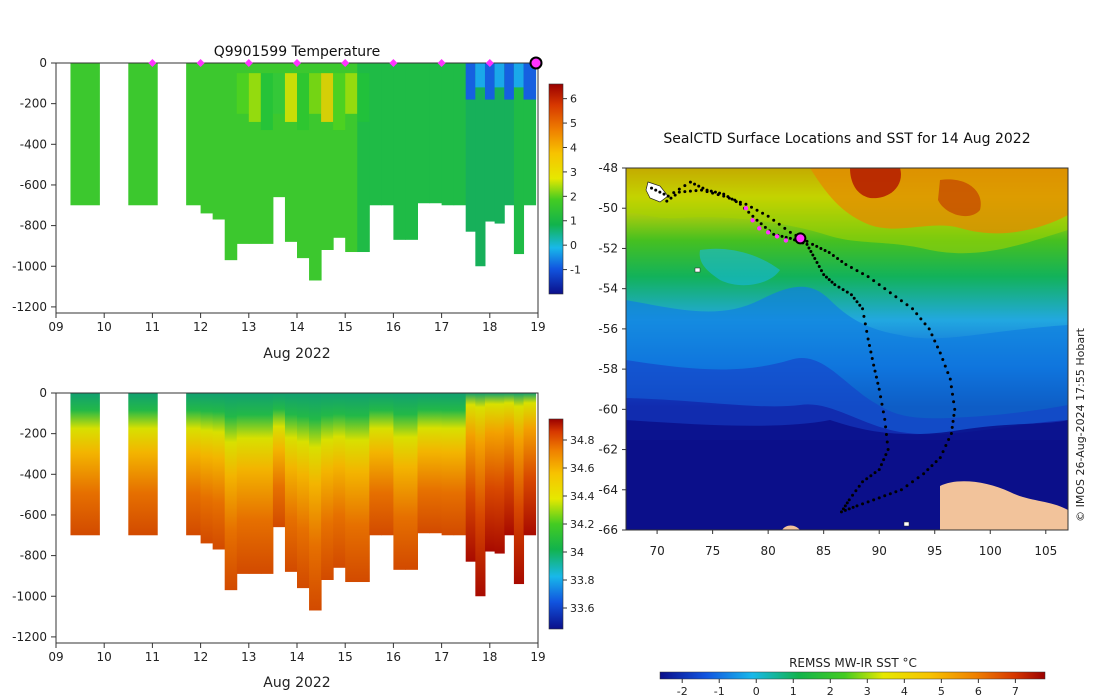 This screenshot has height=700, width=1100. What do you see at coordinates (297, 653) in the screenshot?
I see `salinity-x-axis: 09 10 11 12 13 14 15 16 17 18 19` at bounding box center [297, 653].